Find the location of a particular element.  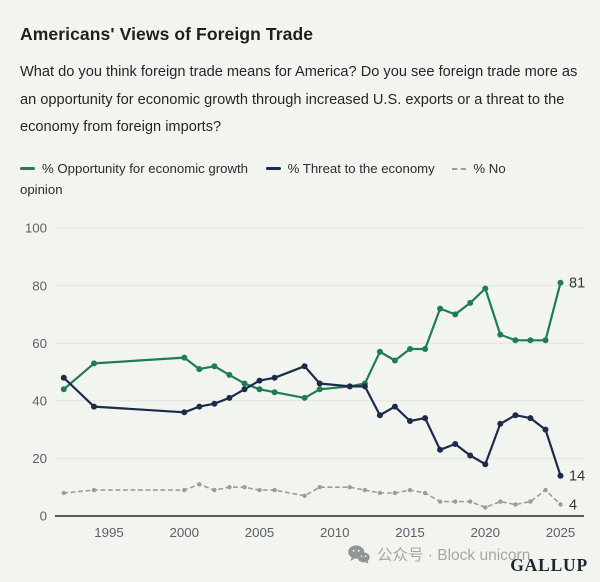

legend-item-no-opinion: % No opinion is located at coordinates (263, 179).